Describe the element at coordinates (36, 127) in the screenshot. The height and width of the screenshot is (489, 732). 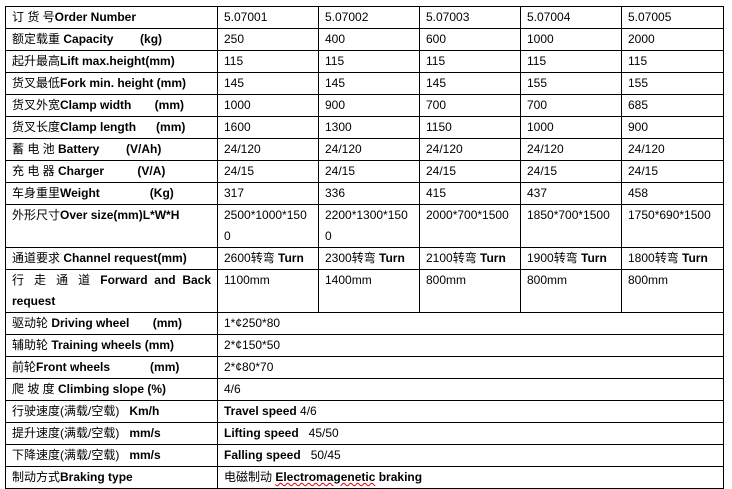
I see `label-cn: 货叉长度` at that location.